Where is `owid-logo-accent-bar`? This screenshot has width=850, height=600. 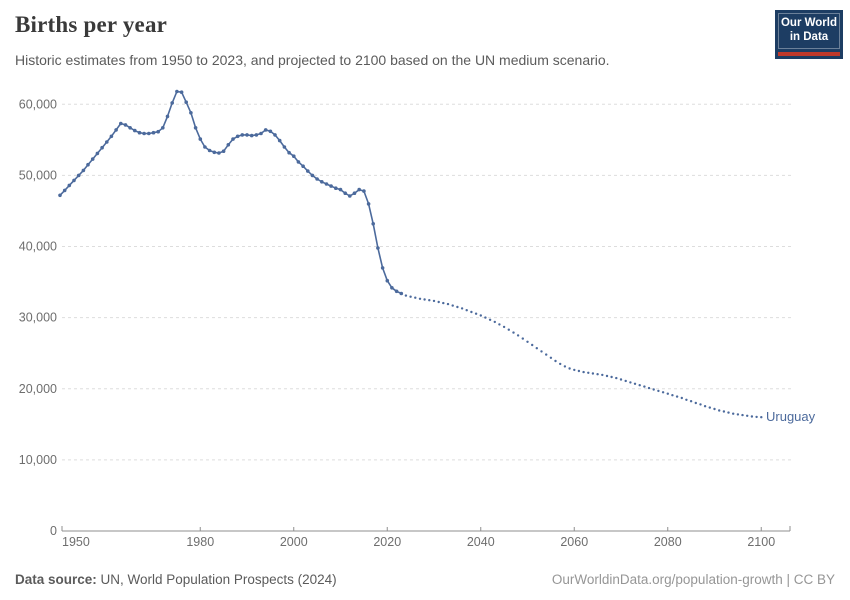 owid-logo-accent-bar is located at coordinates (809, 53).